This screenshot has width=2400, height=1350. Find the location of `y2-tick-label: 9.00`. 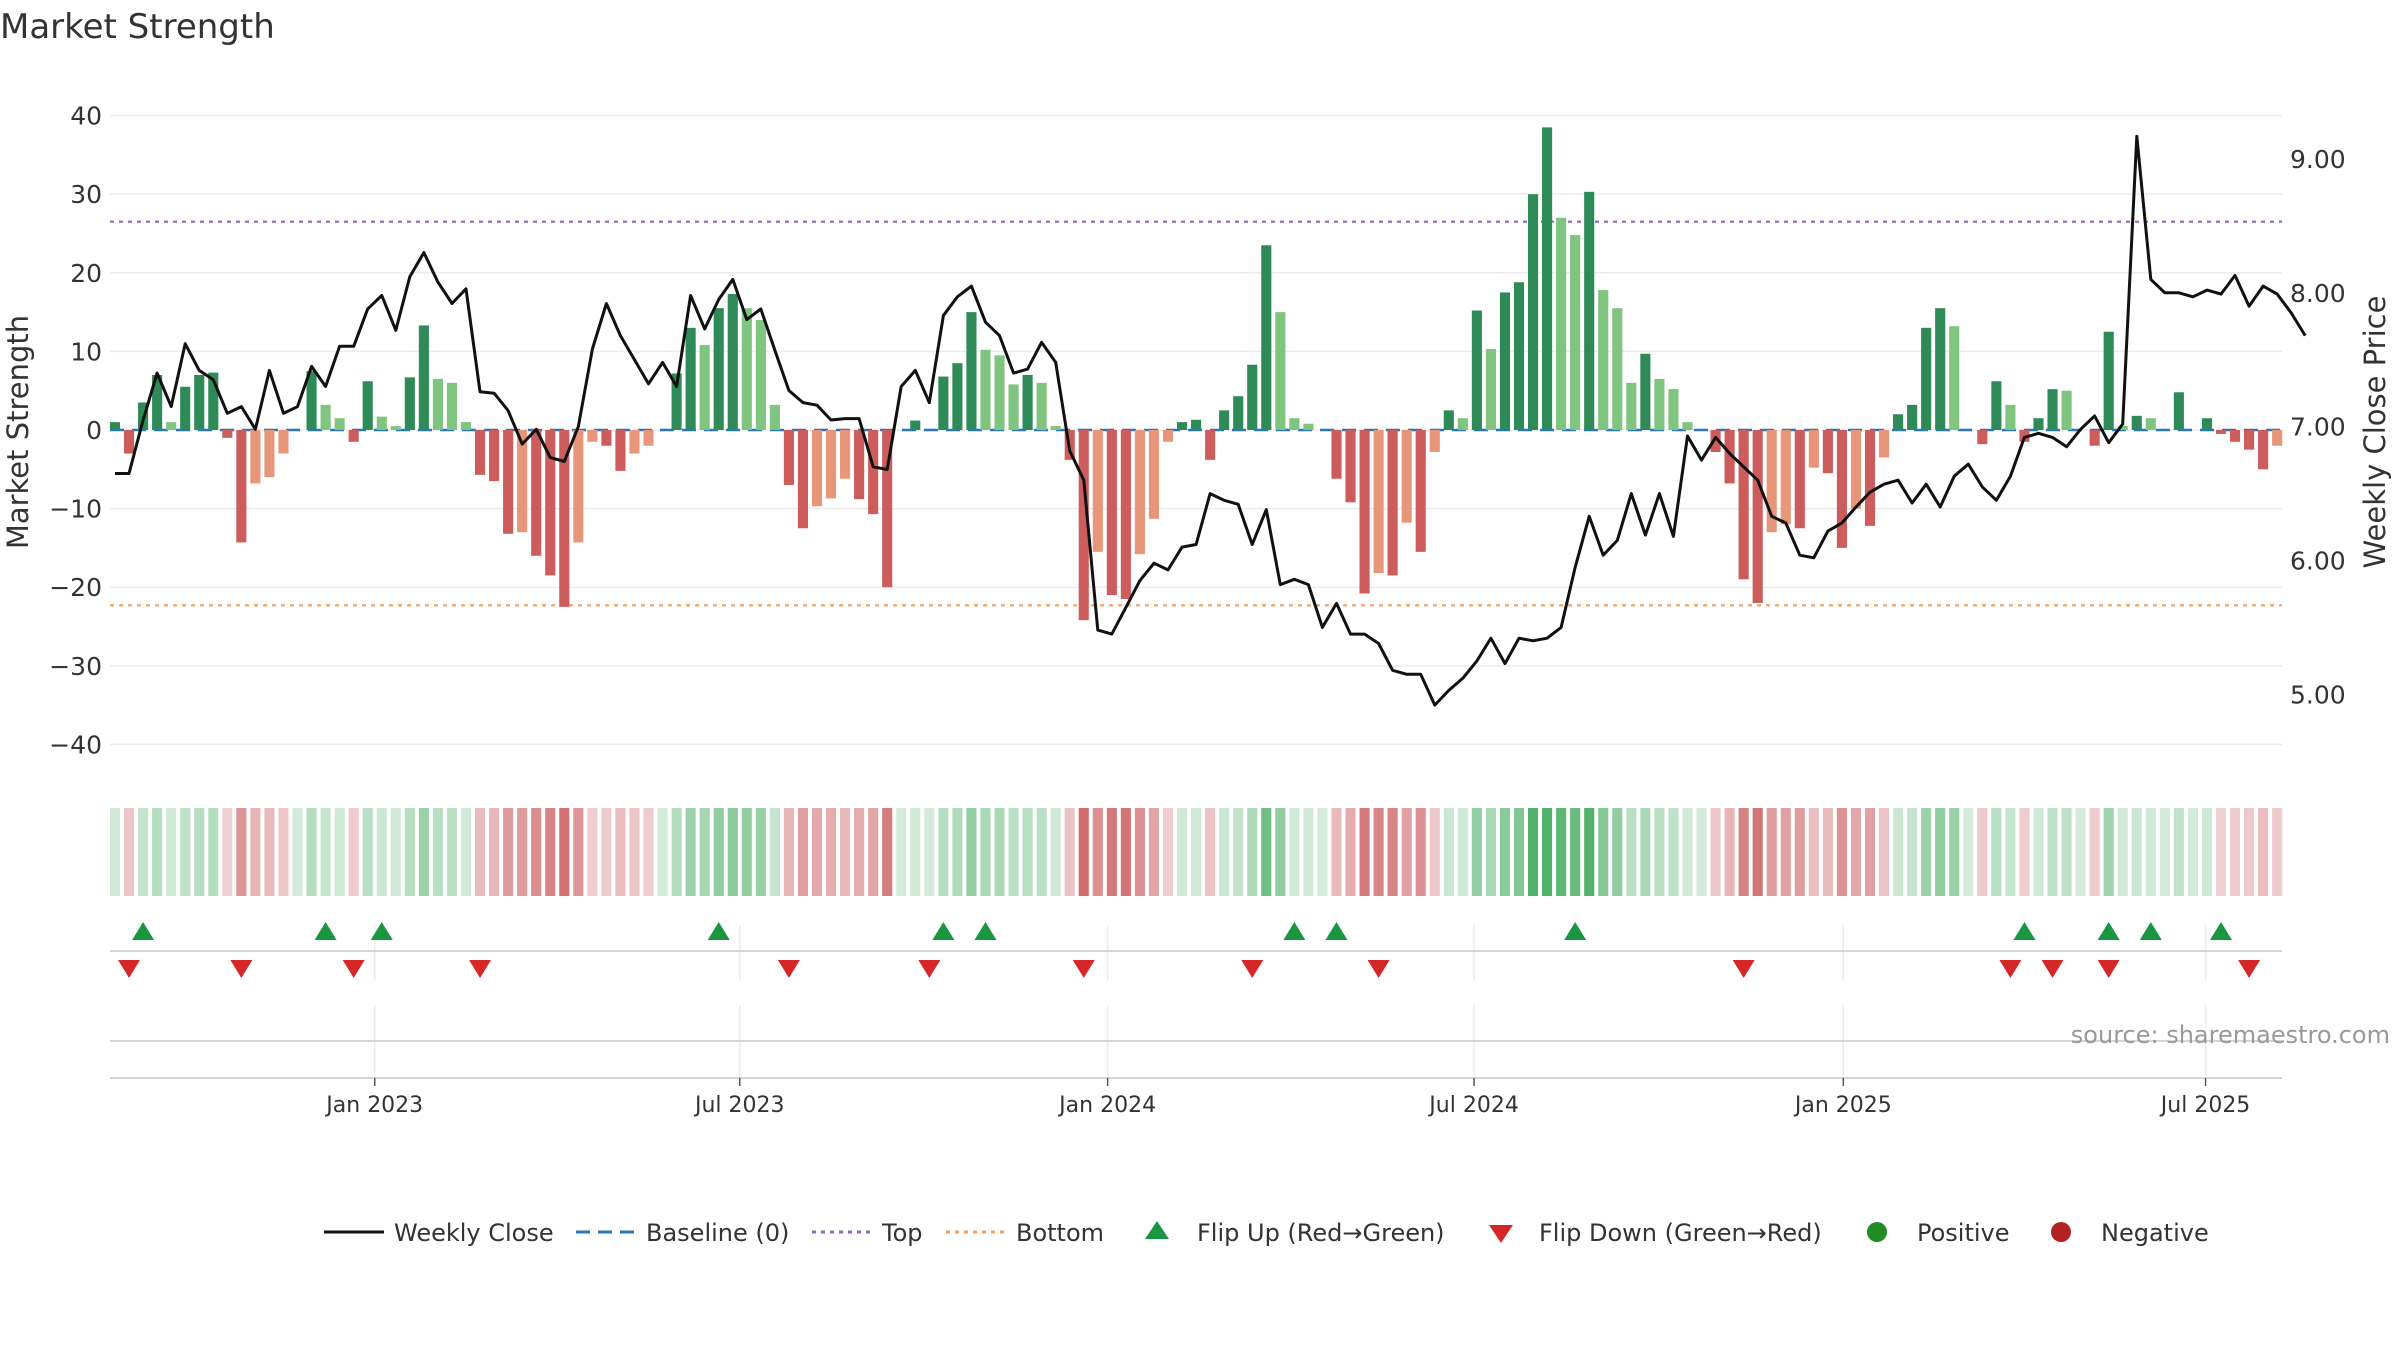

y2-tick-label: 9.00 is located at coordinates (2318, 159).